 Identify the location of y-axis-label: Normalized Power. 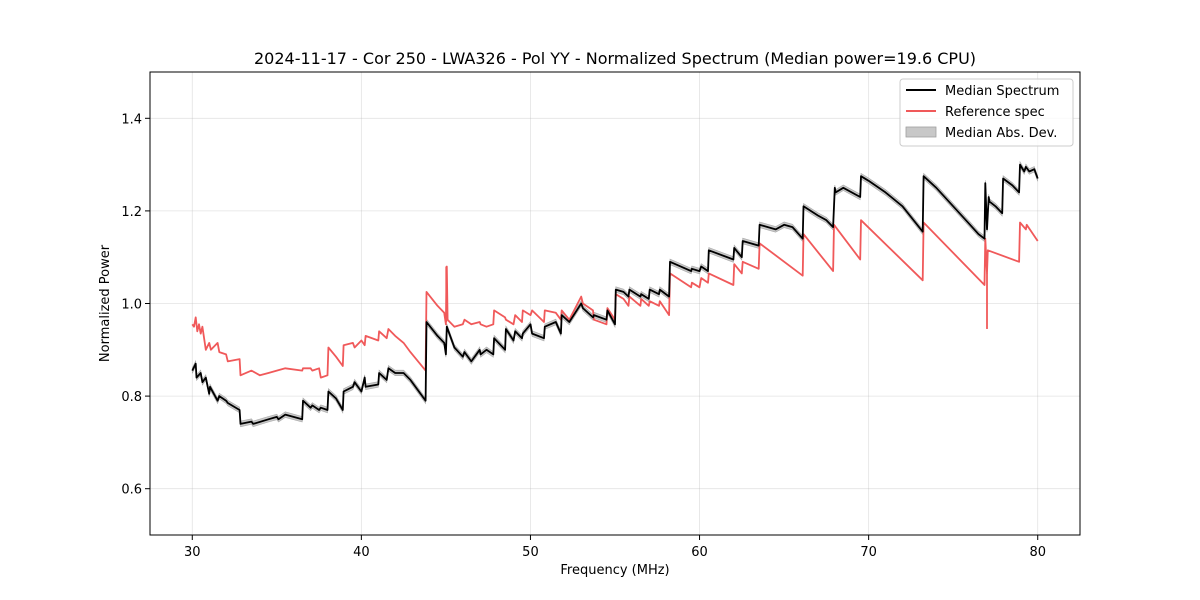
(105, 303).